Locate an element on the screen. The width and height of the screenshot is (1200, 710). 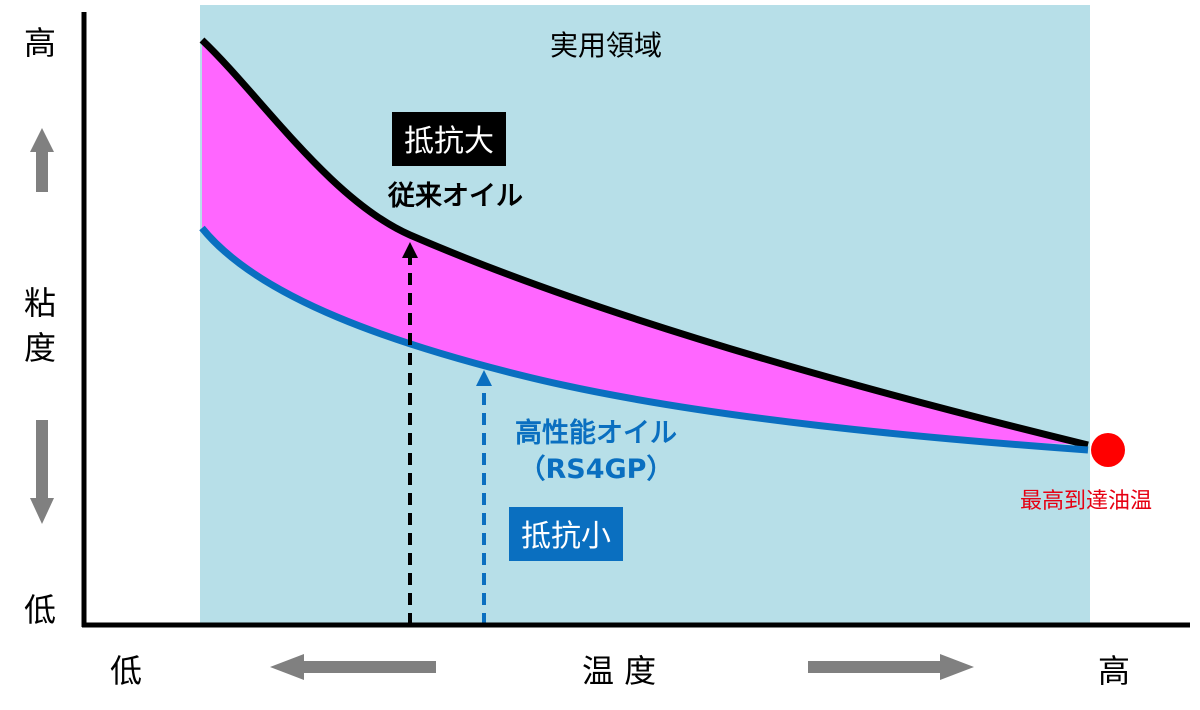
performance-oil-label: 高性能オイル （RS4GP） is located at coordinates (596, 452).